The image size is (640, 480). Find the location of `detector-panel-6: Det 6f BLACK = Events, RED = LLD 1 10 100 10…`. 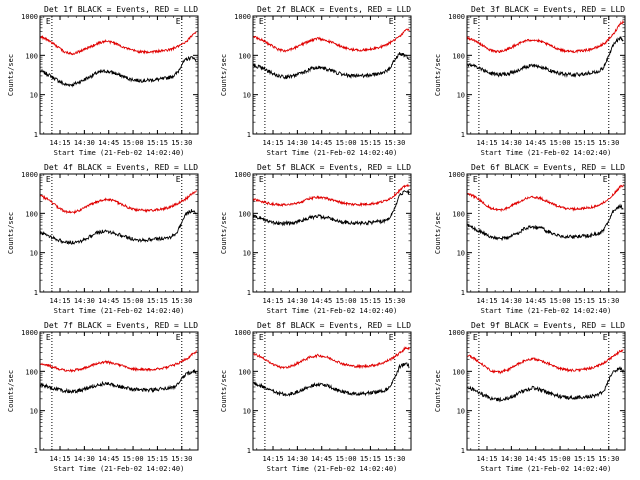

detector-panel-6: Det 6f BLACK = Events, RED = LLD 1 10 100 10… is located at coordinates (530, 239).